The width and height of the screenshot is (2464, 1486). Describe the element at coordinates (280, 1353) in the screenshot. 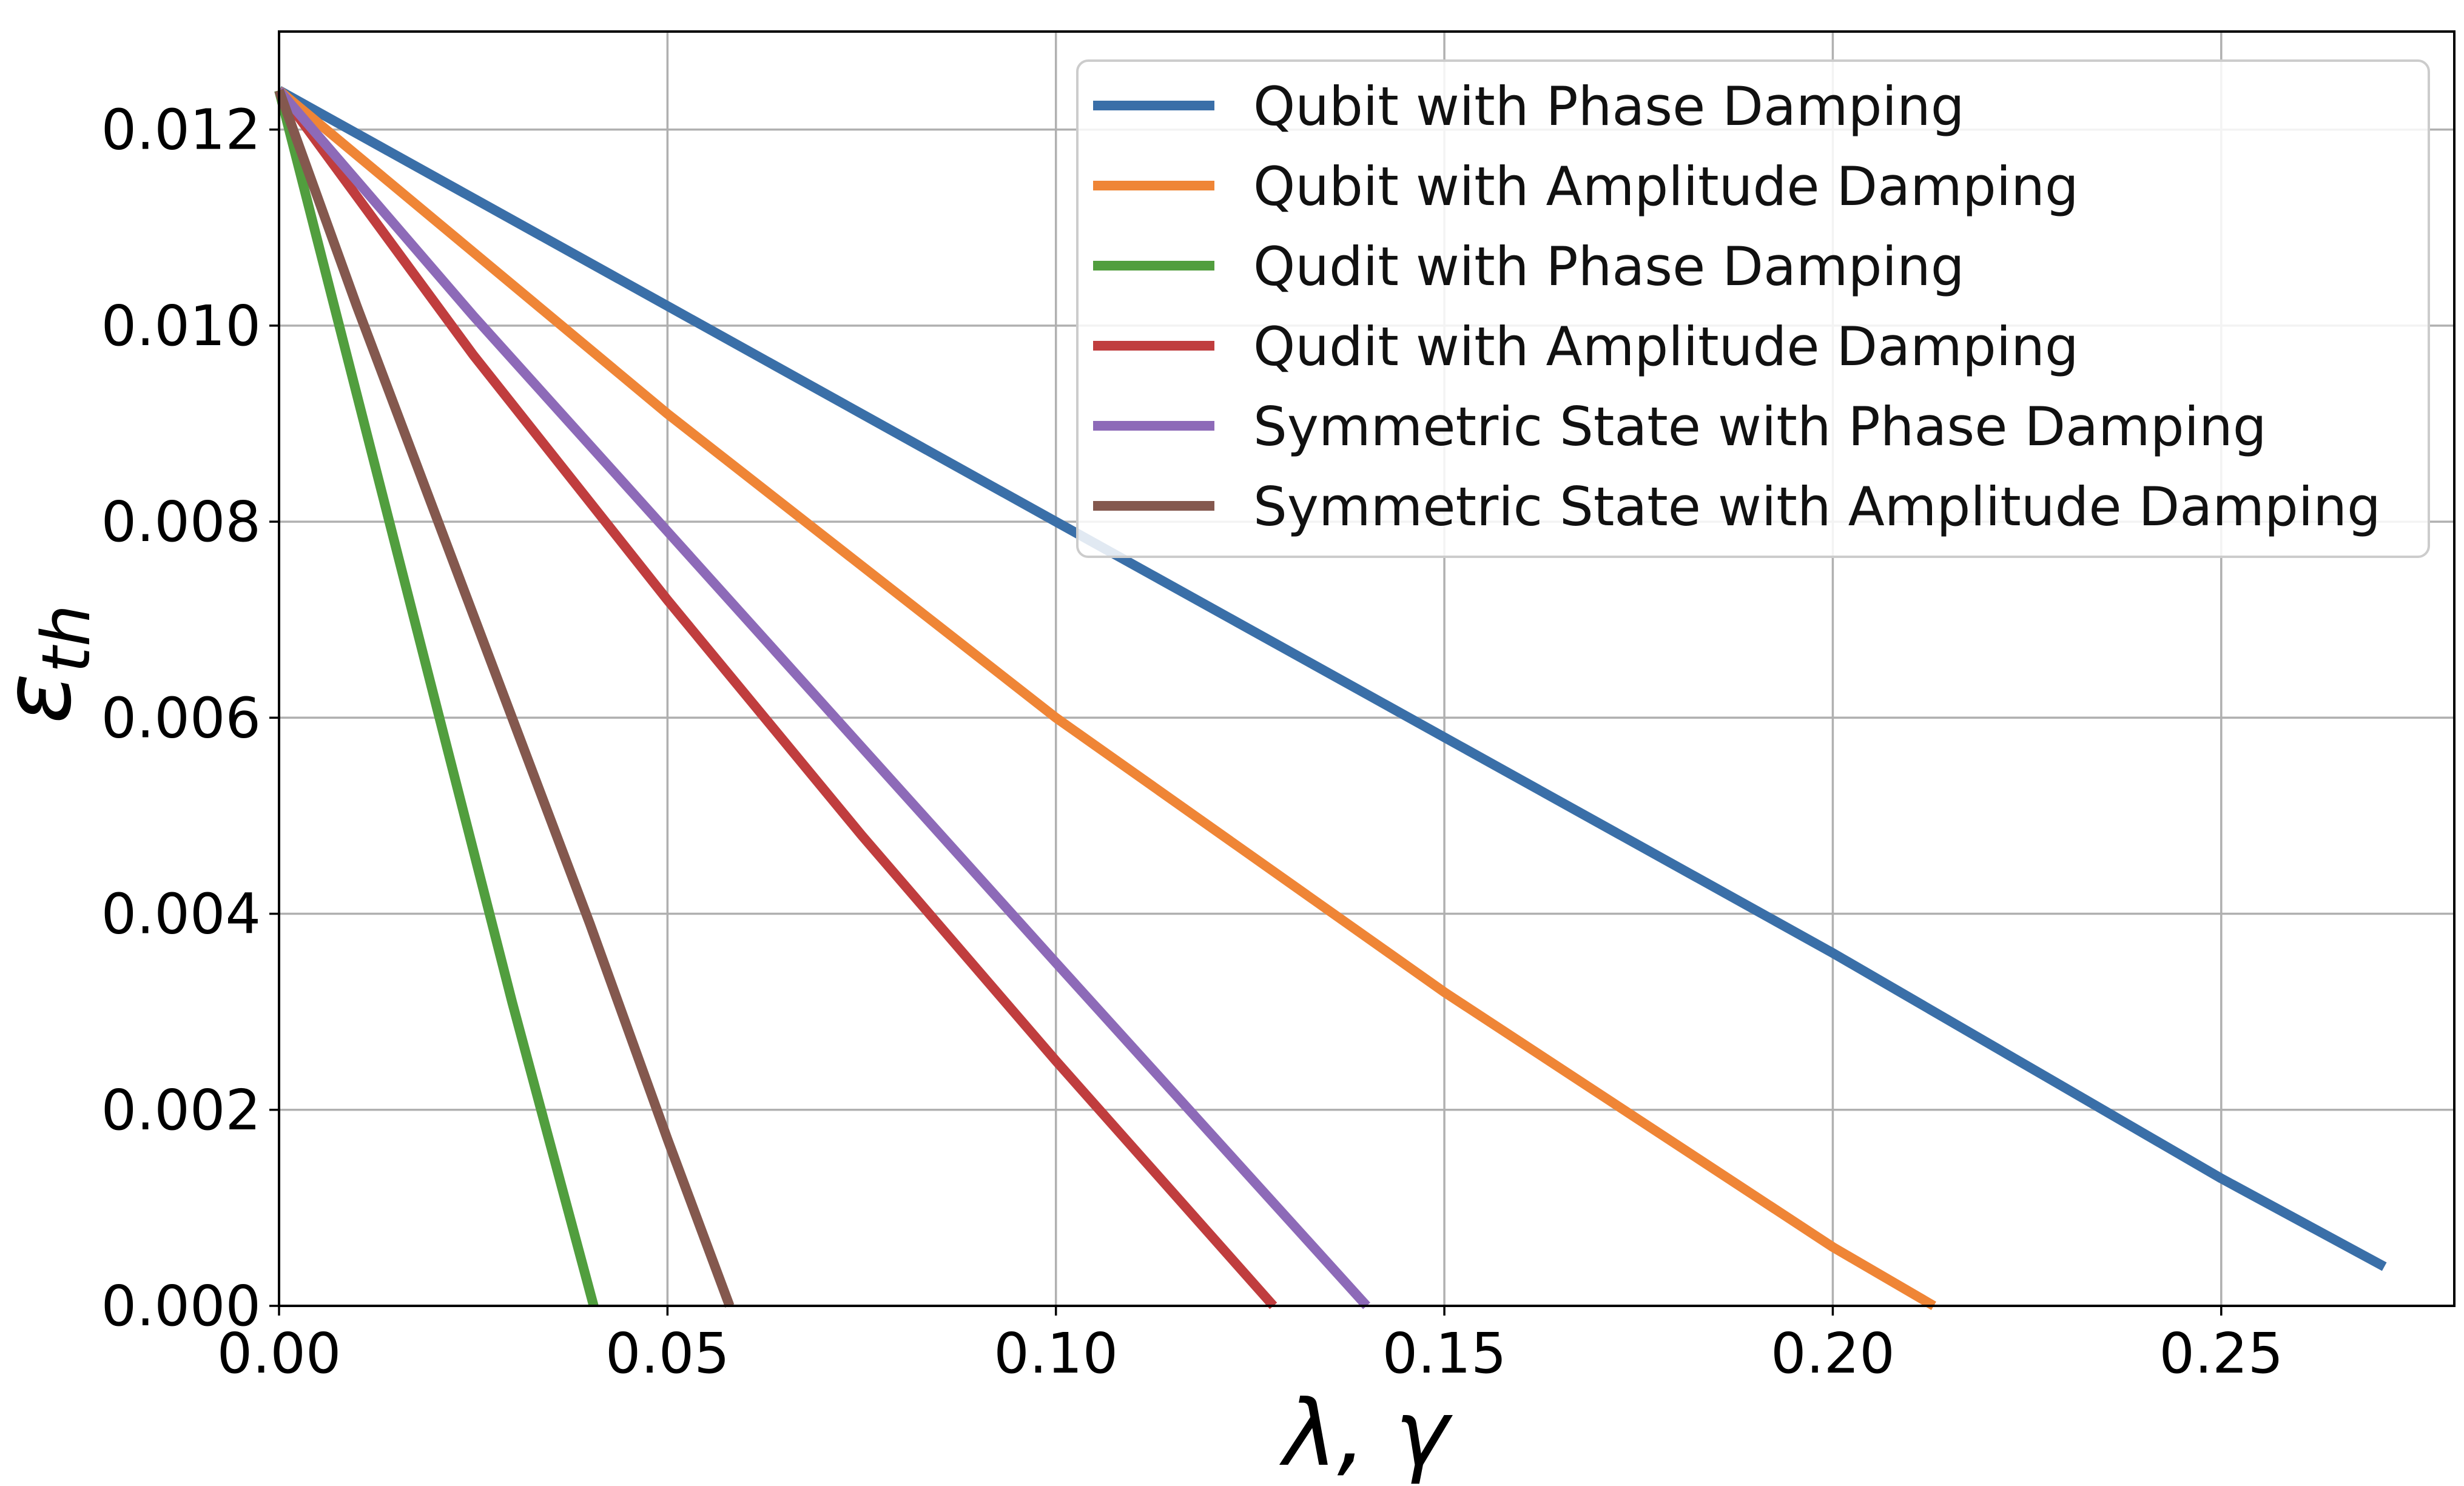

I see `x-tick-label: 0.00` at that location.